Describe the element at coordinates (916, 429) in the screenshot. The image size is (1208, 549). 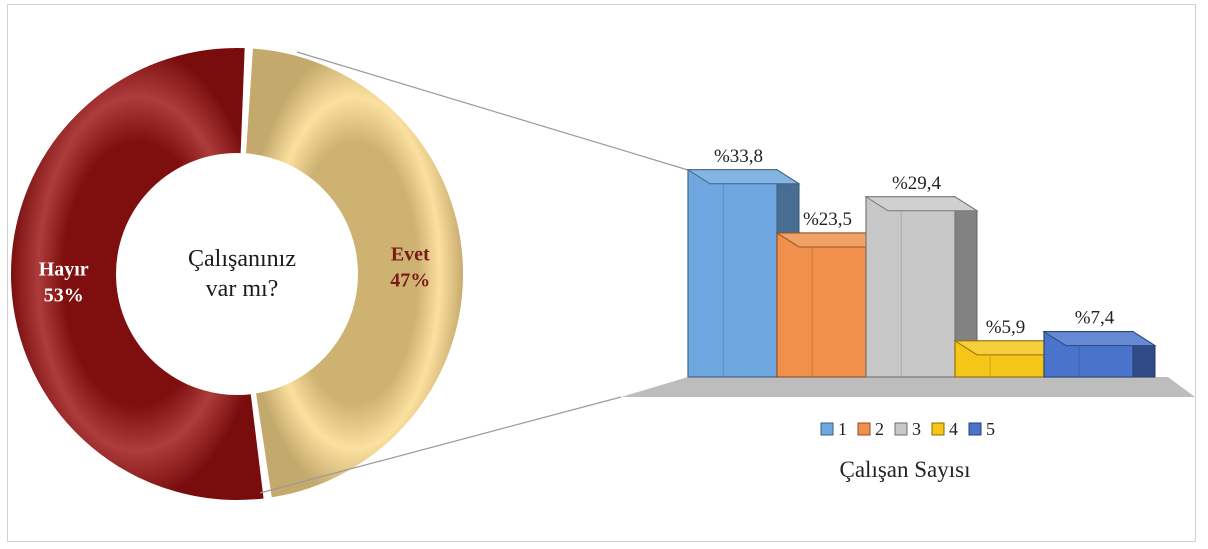
I see `legend-label-3: 3` at that location.